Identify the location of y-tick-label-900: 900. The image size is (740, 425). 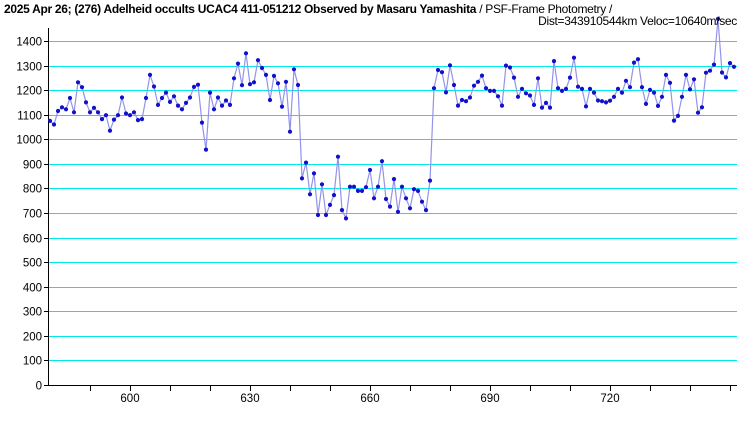
(32, 166).